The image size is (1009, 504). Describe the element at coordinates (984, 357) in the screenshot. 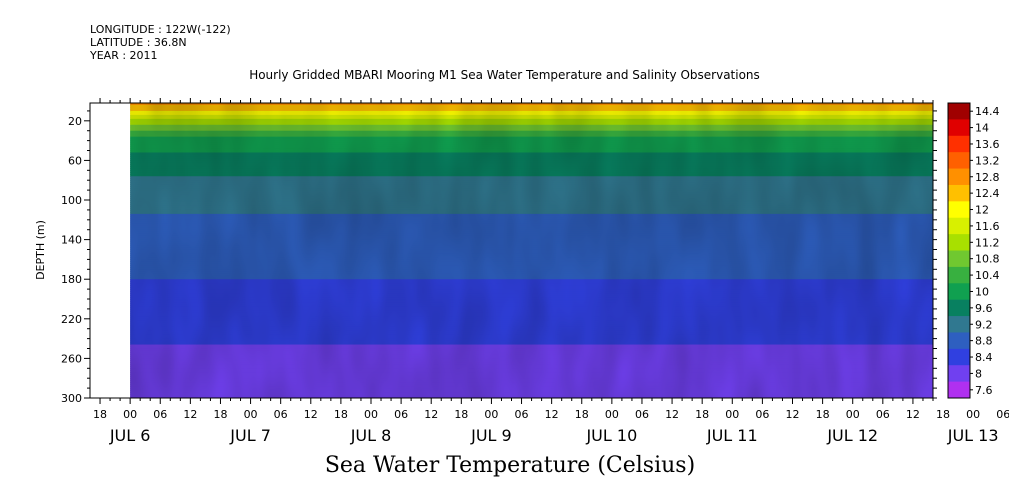

I see `colorbar-label: 8.4` at that location.